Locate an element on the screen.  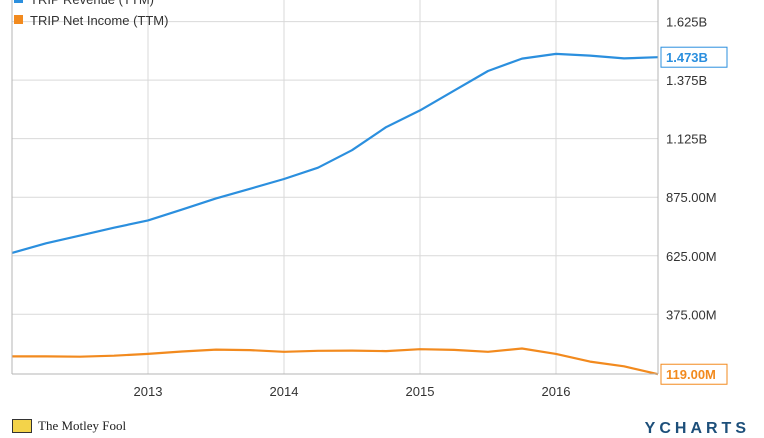
x-tick-label: 2014 is located at coordinates (284, 391).